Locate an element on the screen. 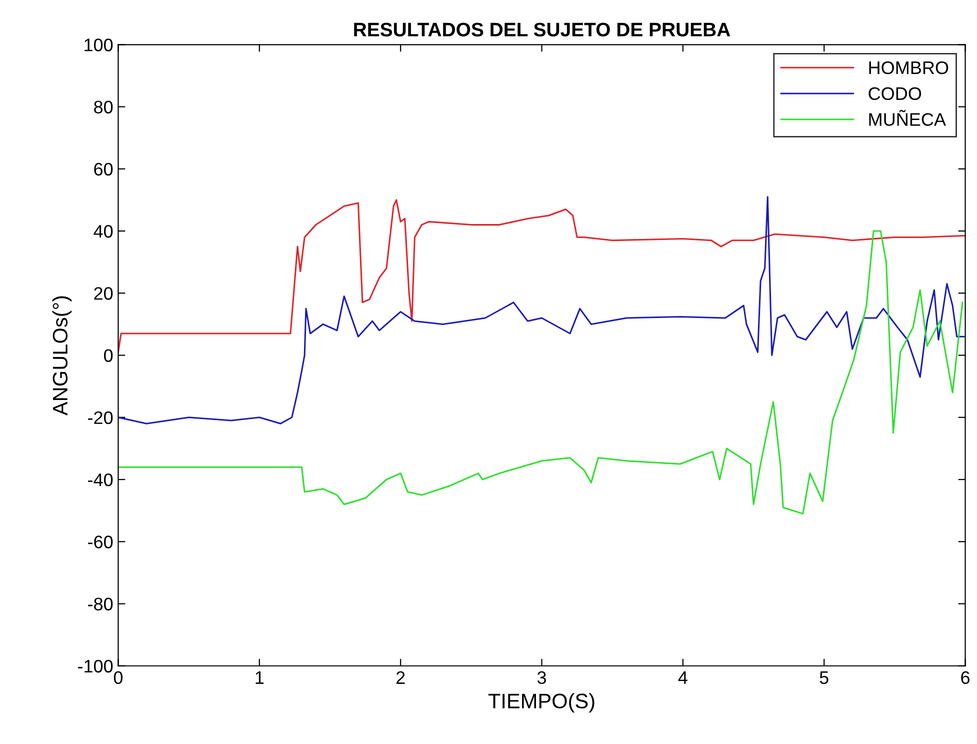  x-tick-label: 4 is located at coordinates (683, 677).